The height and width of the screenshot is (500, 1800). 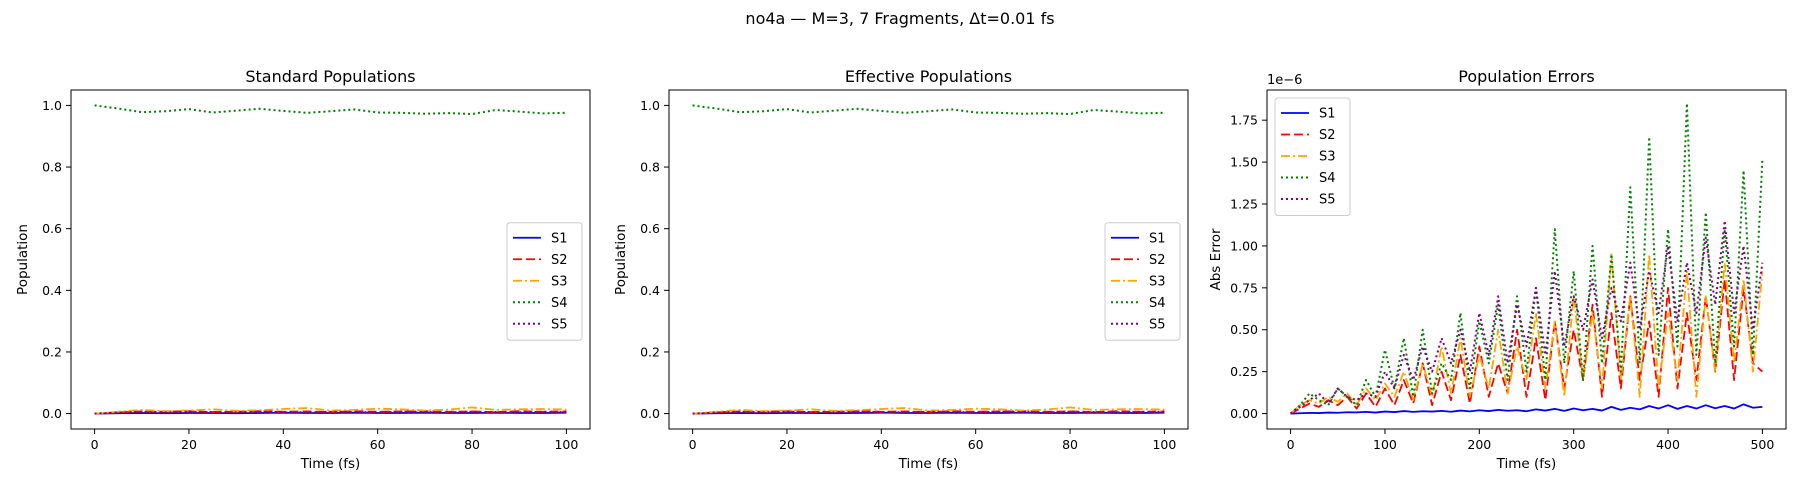 What do you see at coordinates (1244, 371) in the screenshot?
I see `y-tick-label: 0.25` at bounding box center [1244, 371].